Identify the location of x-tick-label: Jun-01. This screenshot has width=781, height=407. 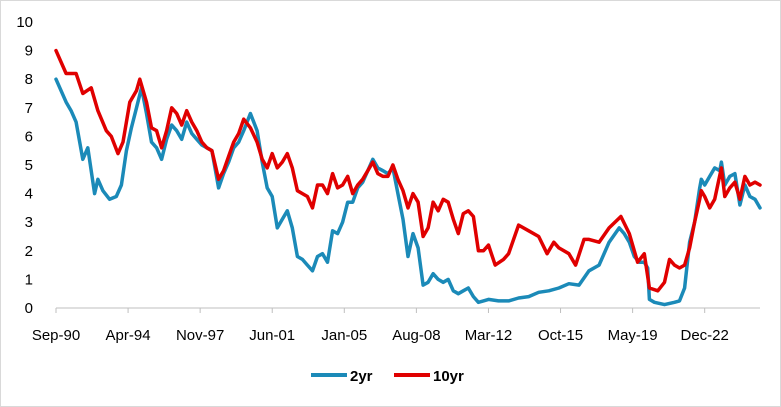
(272, 335).